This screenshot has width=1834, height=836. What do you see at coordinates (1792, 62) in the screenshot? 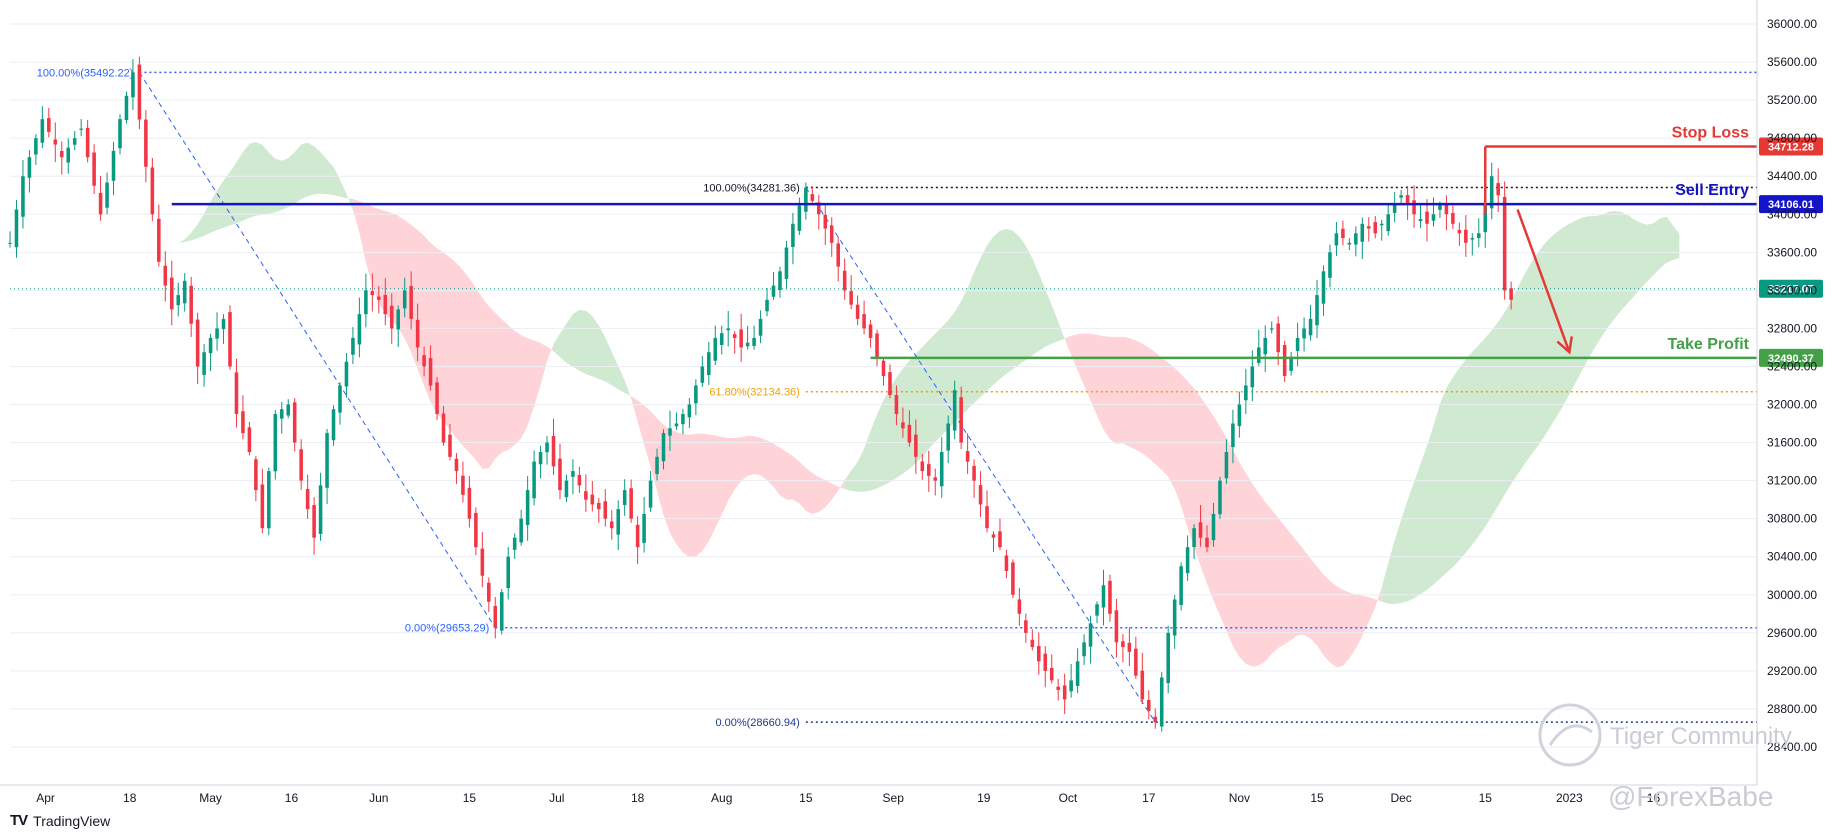
I see `price-tick-label: 35600.00` at bounding box center [1792, 62].